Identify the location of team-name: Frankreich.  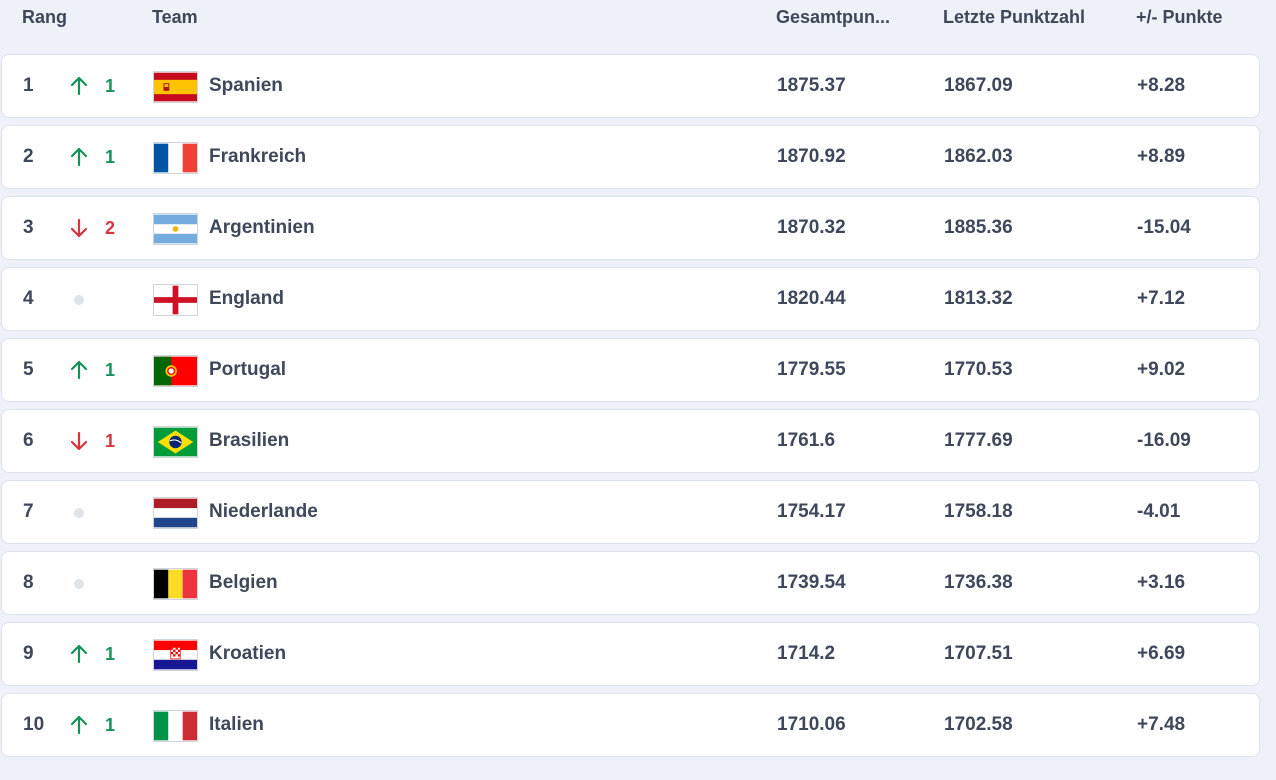
(258, 156).